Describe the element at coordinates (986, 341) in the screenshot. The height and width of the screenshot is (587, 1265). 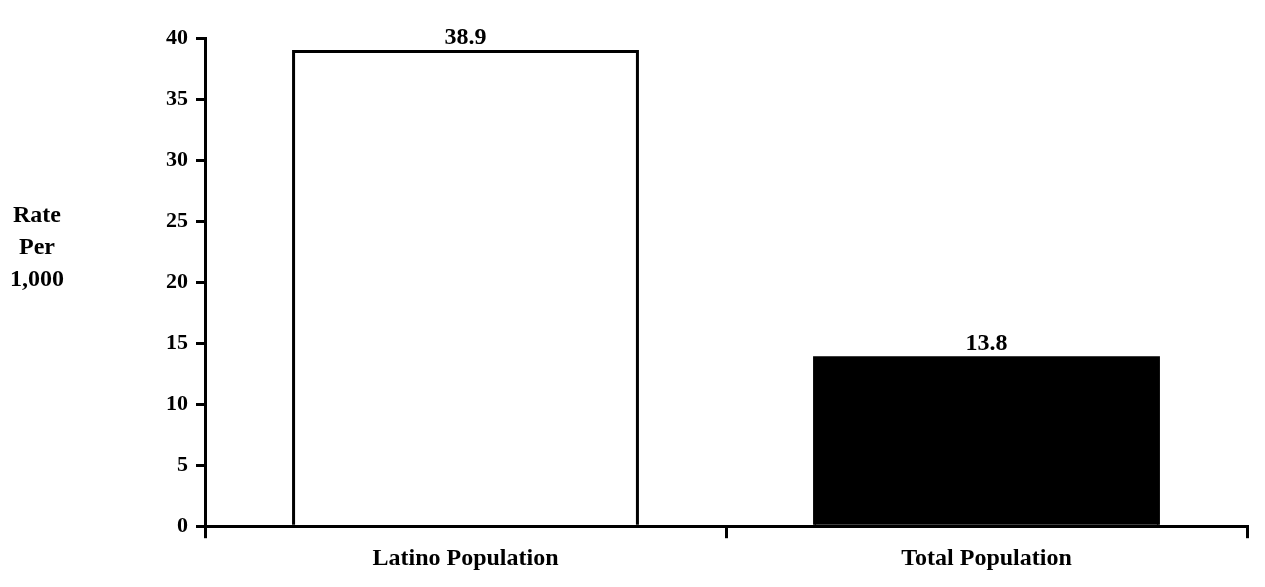
I see `data-label: 13.8` at that location.